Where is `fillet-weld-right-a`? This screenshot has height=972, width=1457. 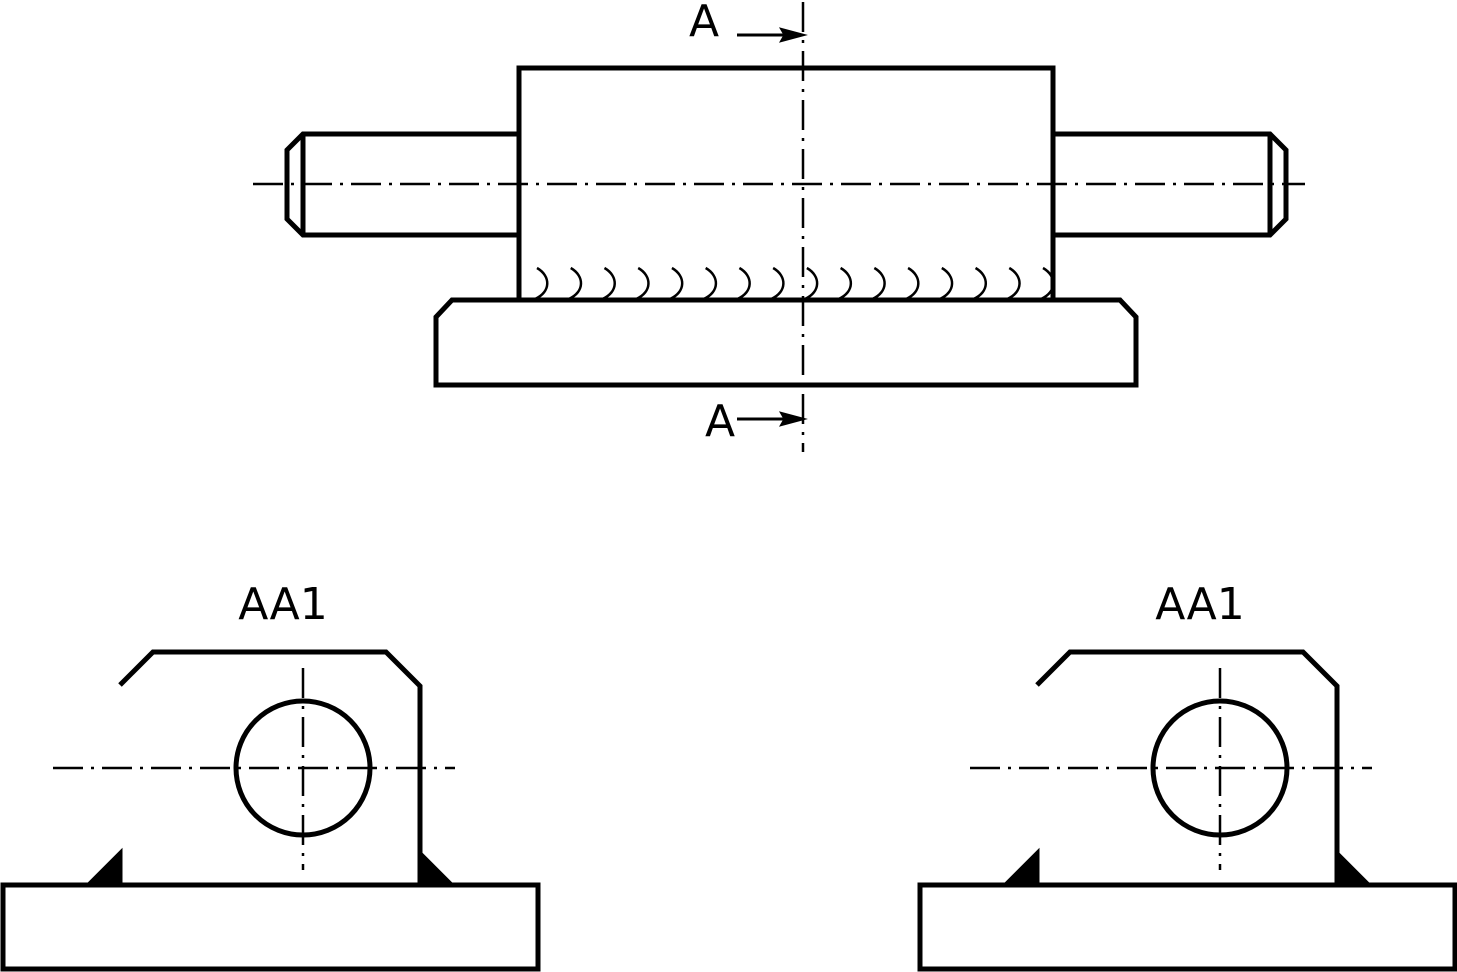
fillet-weld-right-a is located at coordinates (1020, 866).